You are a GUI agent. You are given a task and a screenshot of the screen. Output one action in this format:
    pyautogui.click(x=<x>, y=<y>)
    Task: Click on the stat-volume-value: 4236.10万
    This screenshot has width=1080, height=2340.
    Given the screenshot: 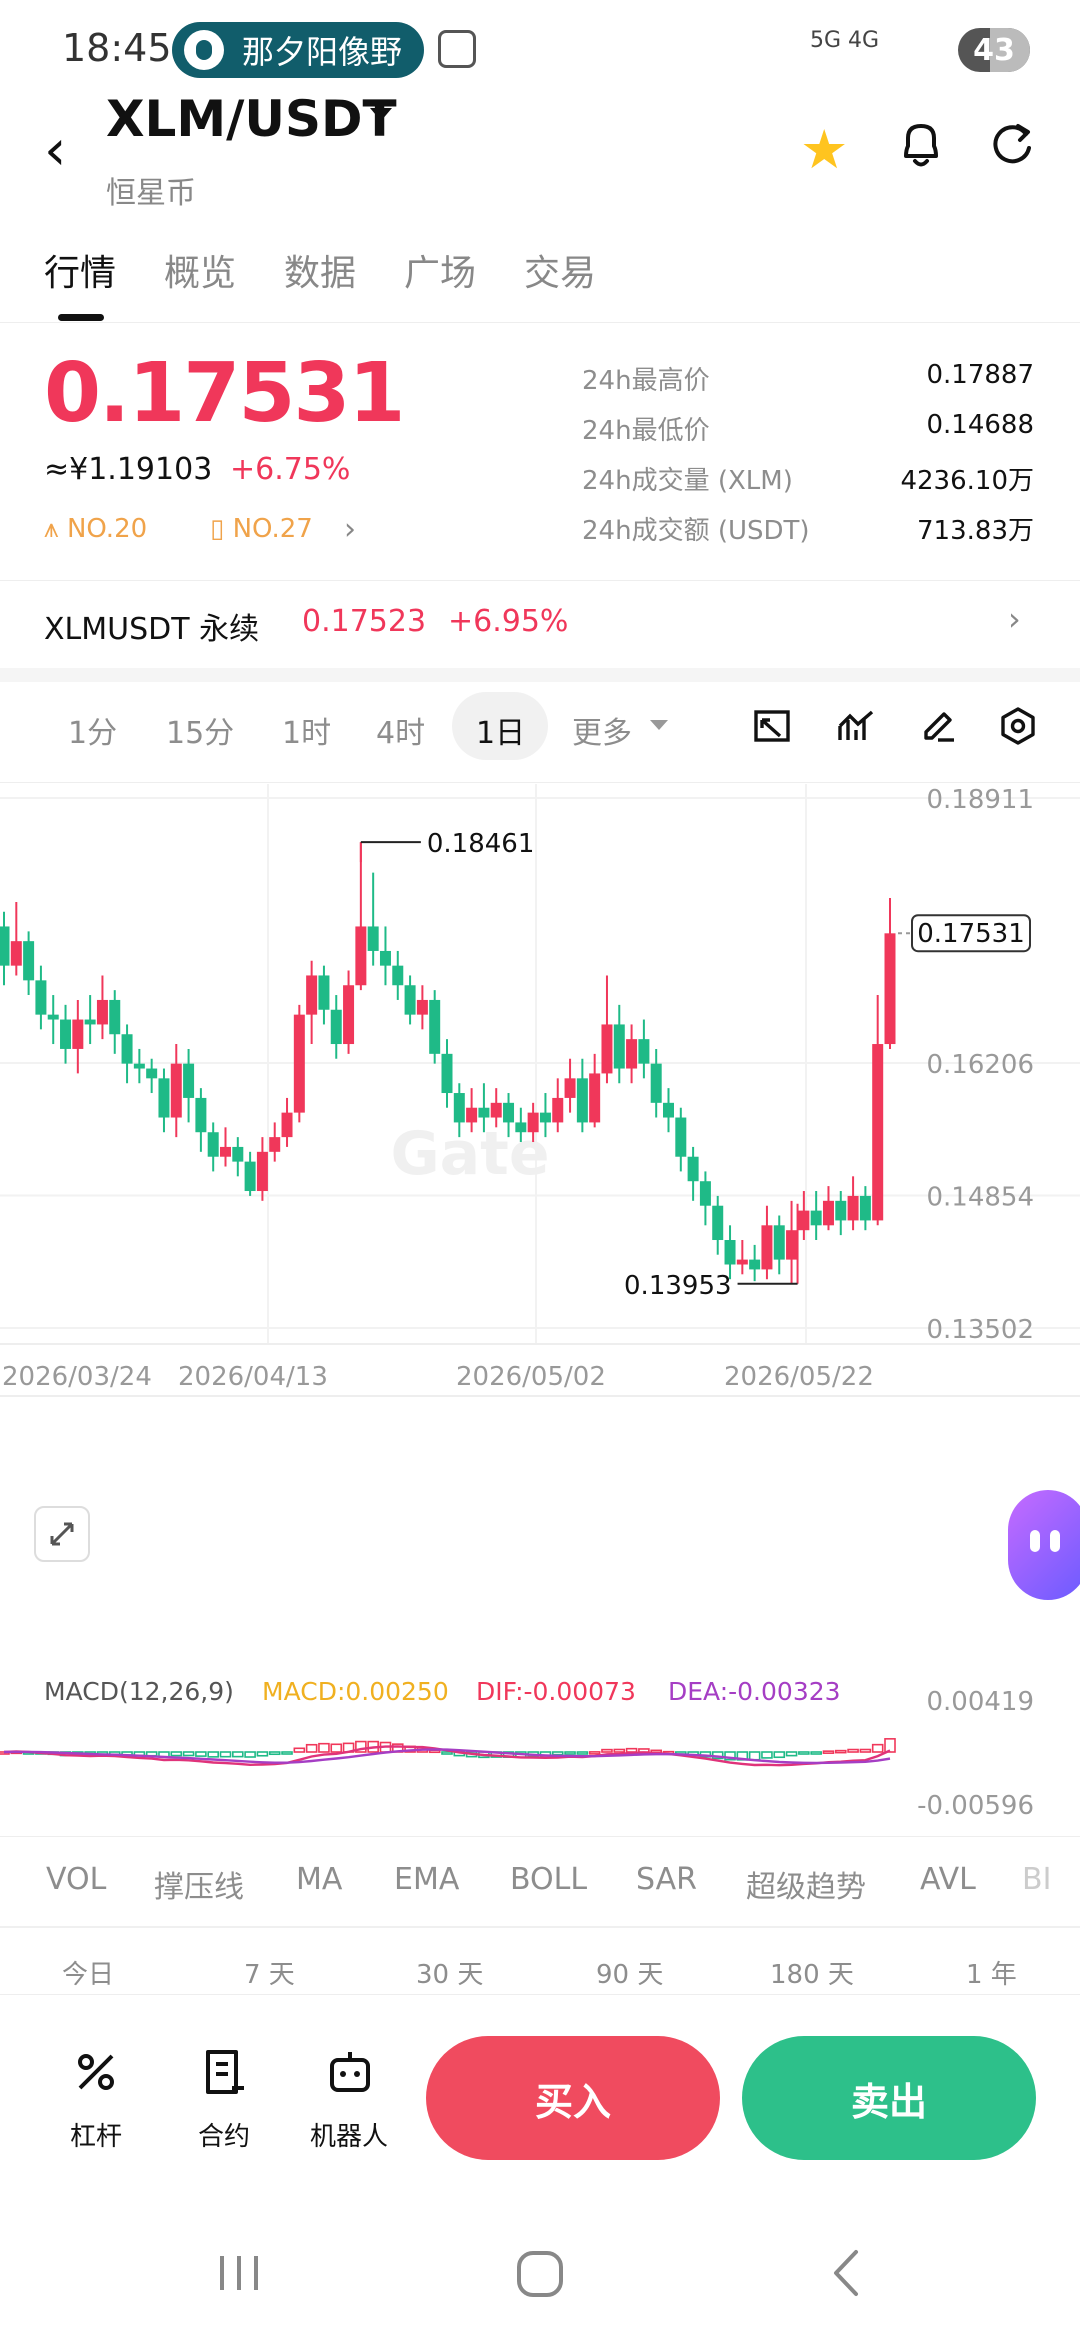 What is the action you would take?
    pyautogui.click(x=967, y=481)
    